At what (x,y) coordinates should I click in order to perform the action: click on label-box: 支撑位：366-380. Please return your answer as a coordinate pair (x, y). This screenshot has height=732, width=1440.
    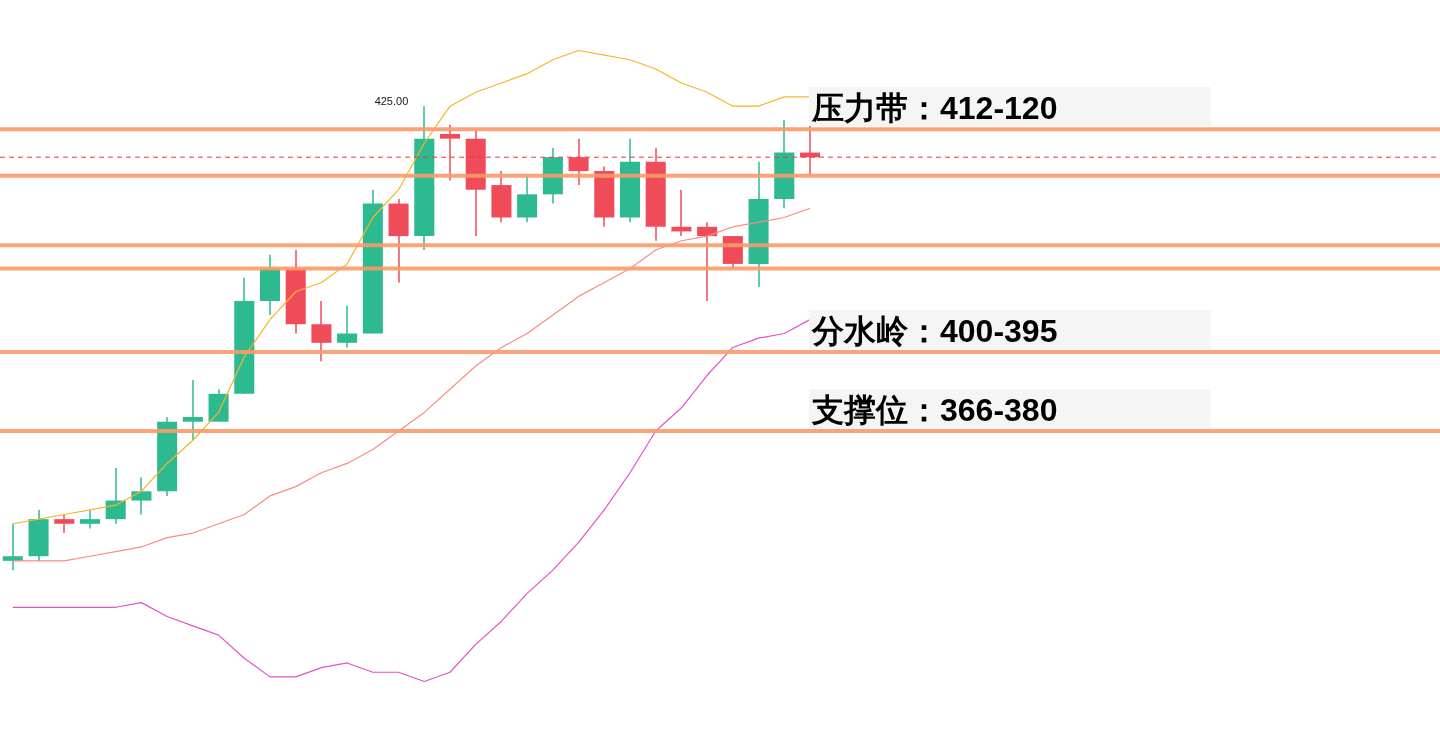
    Looking at the image, I should click on (1010, 408).